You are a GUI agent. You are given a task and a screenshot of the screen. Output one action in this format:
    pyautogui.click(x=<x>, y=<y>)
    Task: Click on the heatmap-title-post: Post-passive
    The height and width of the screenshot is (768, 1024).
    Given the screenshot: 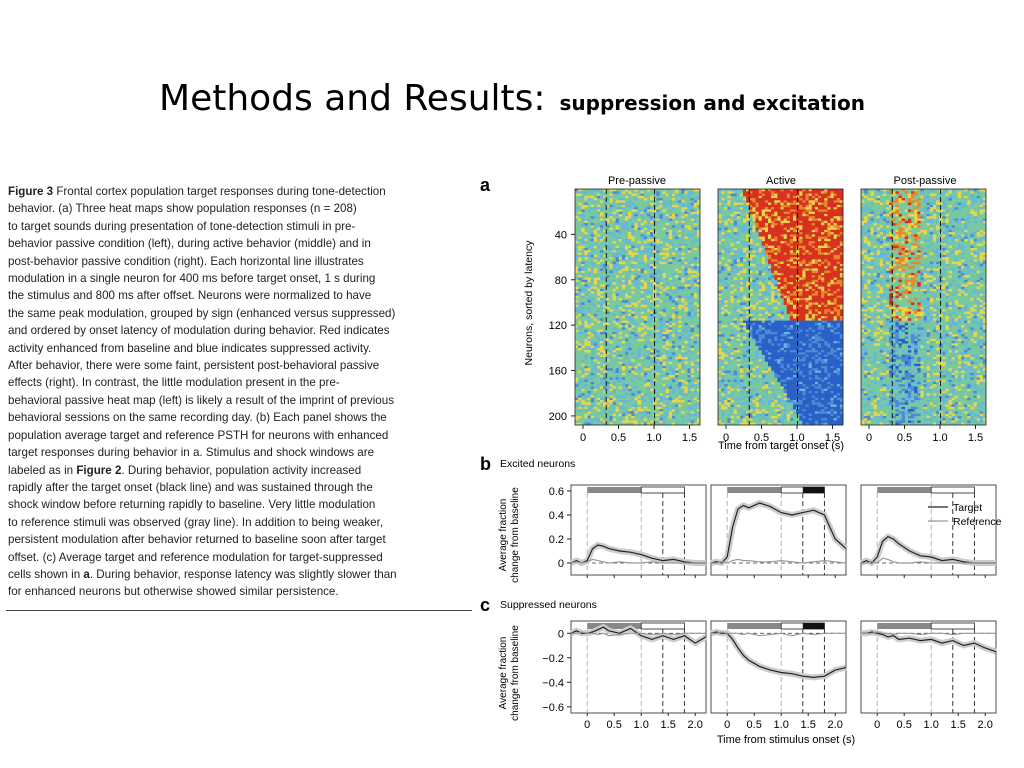 What is the action you would take?
    pyautogui.click(x=925, y=181)
    